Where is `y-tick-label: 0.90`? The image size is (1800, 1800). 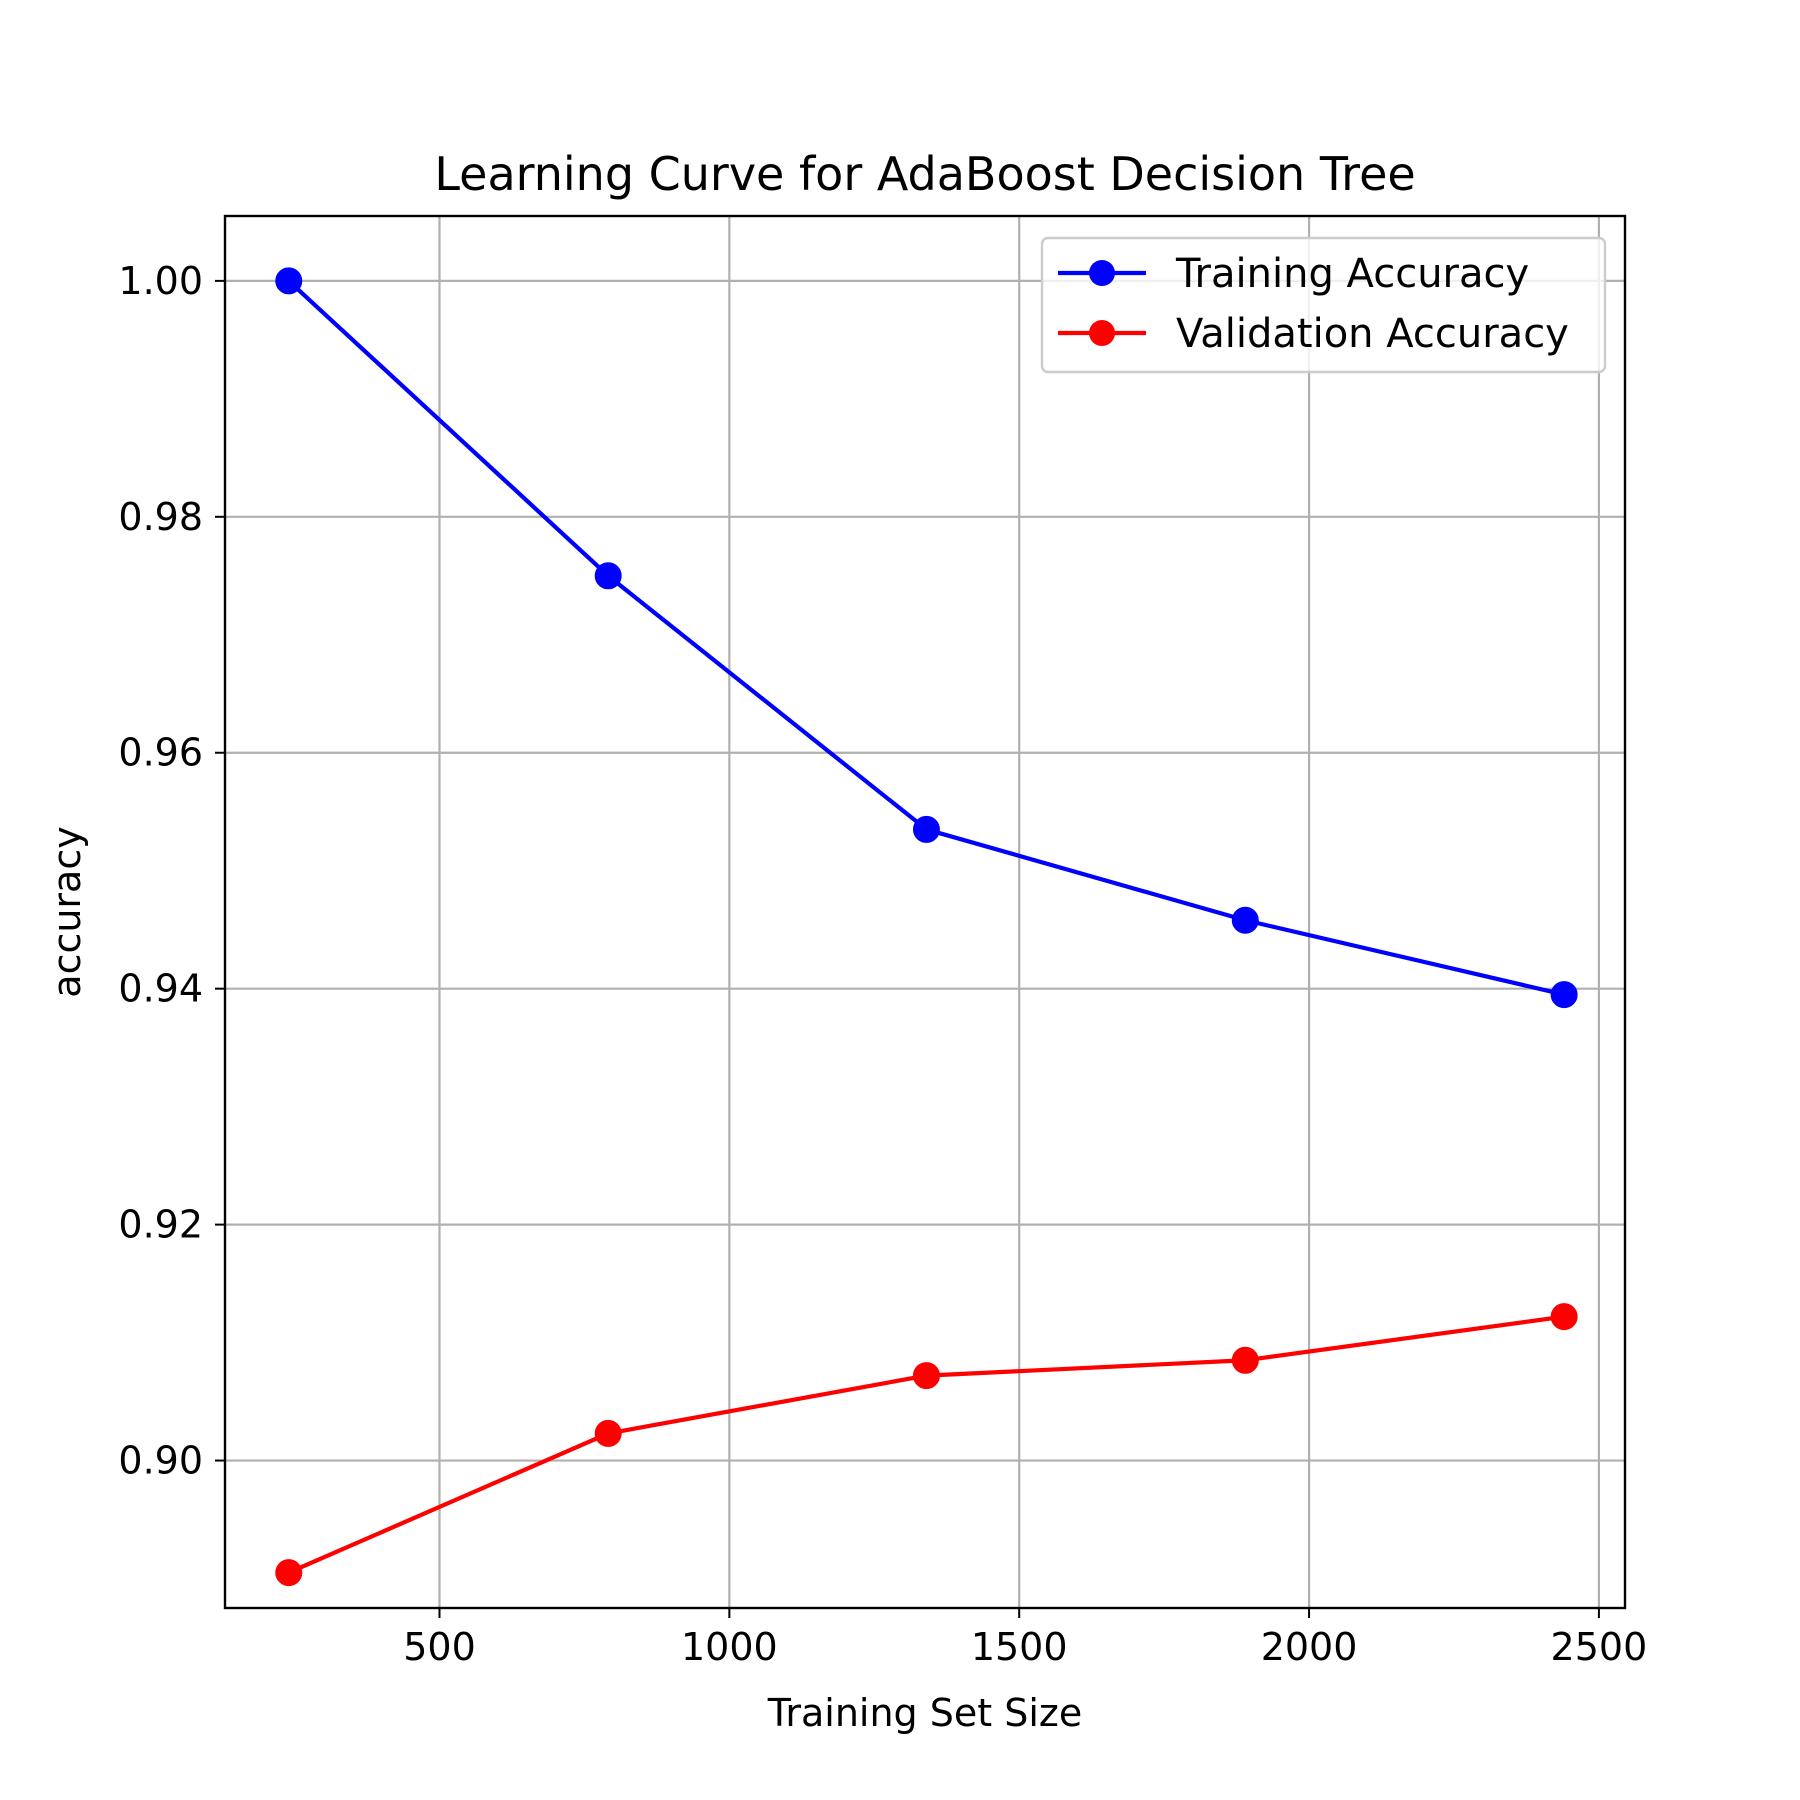 y-tick-label: 0.90 is located at coordinates (160, 1461).